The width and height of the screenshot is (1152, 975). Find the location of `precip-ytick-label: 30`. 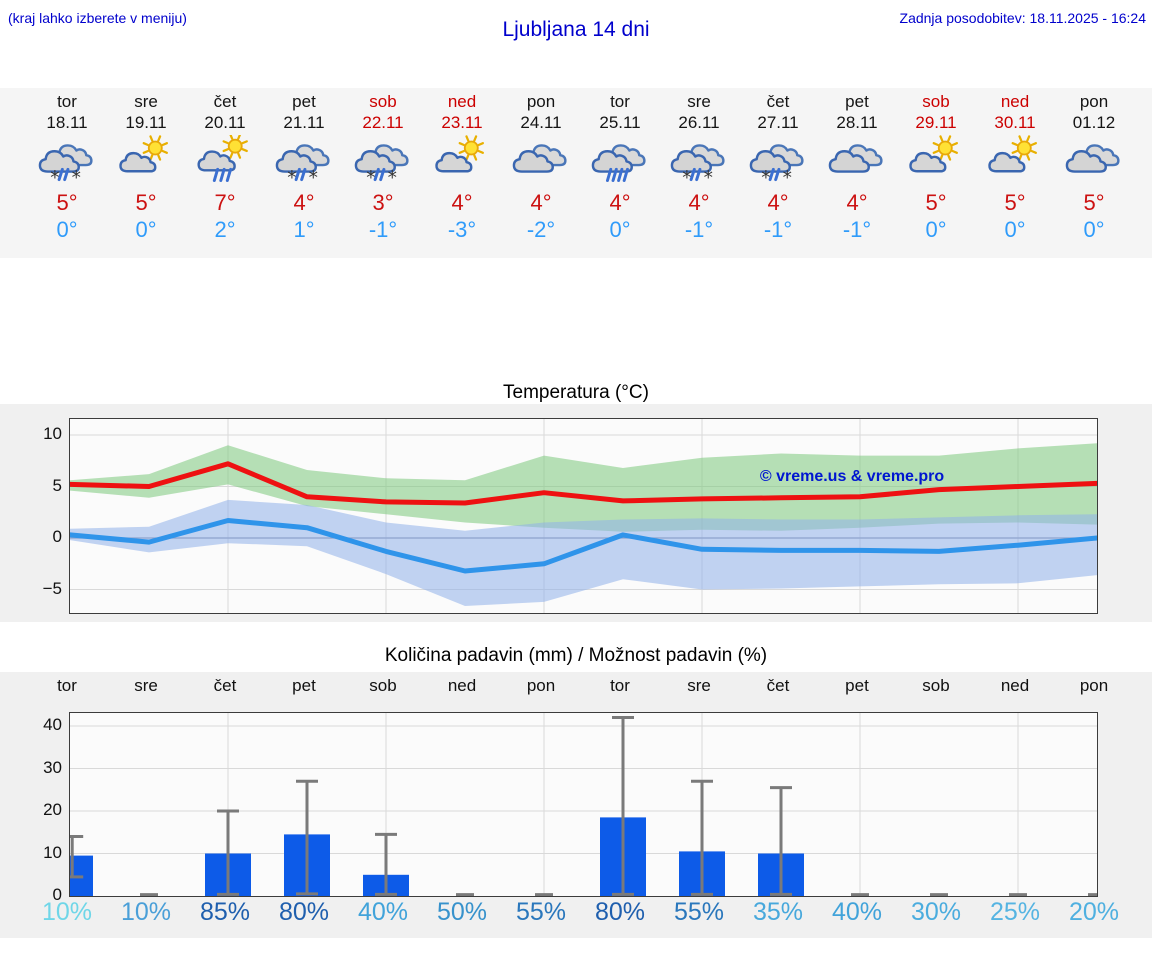

precip-ytick-label: 30 is located at coordinates (52, 767).